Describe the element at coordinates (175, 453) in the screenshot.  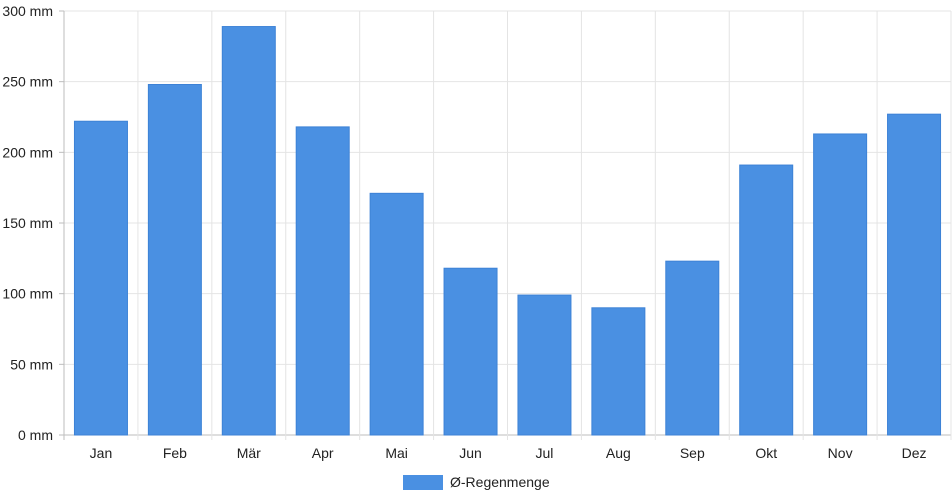
I see `x-tick-label: Feb` at that location.